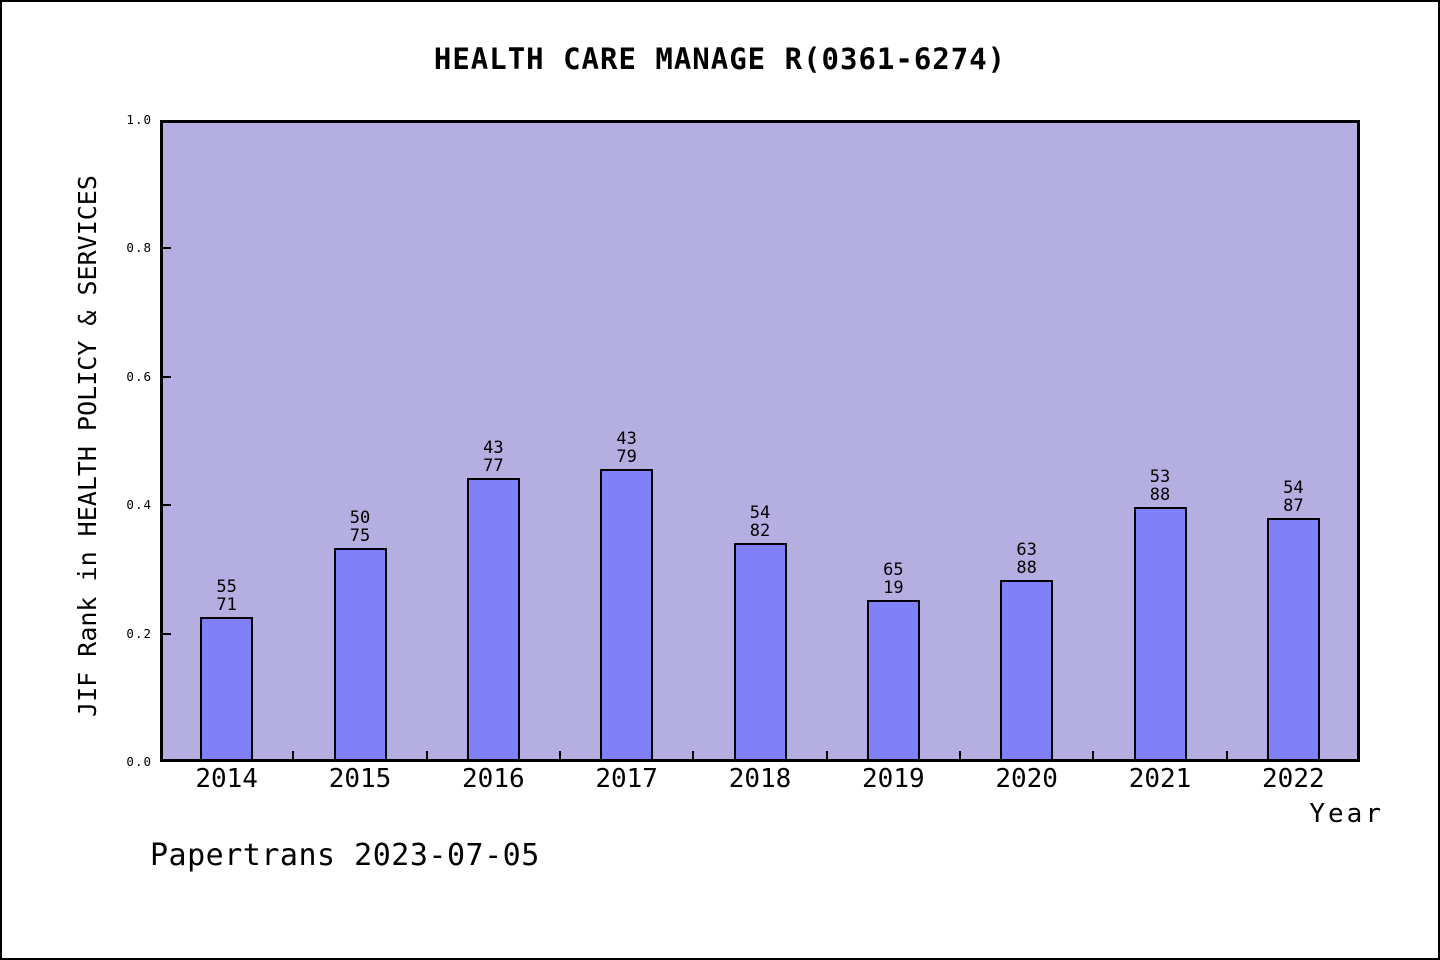  I want to click on bar-value-label-2019: 65 19, so click(893, 579).